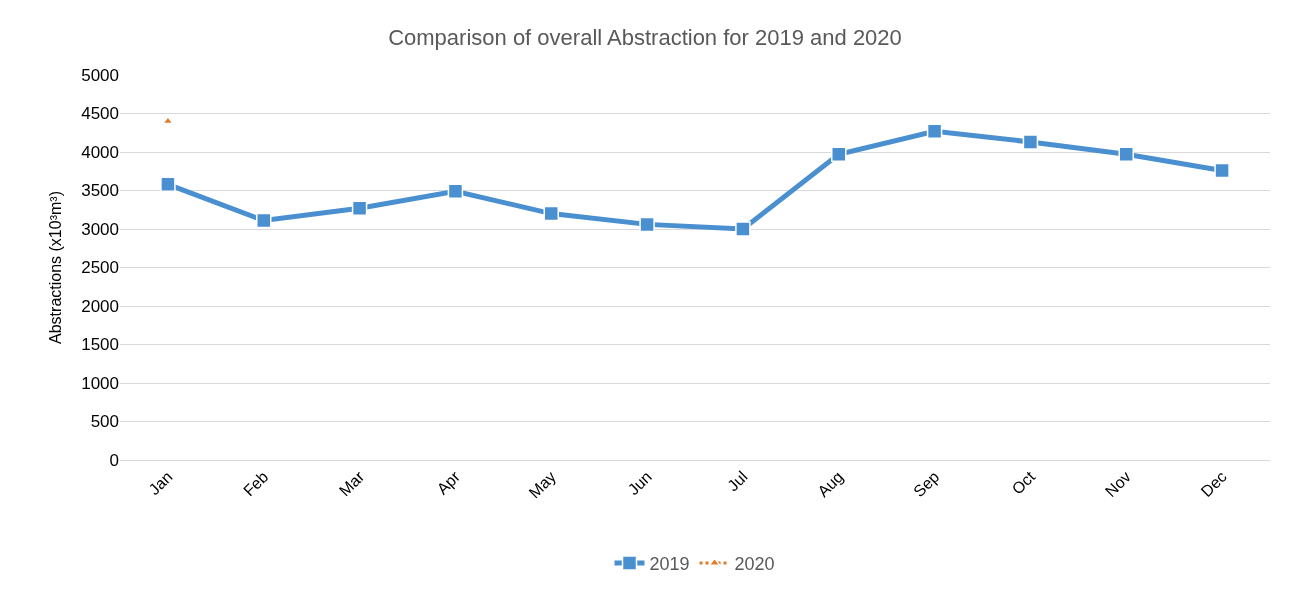  Describe the element at coordinates (448, 482) in the screenshot. I see `x-tick-label: Apr` at that location.